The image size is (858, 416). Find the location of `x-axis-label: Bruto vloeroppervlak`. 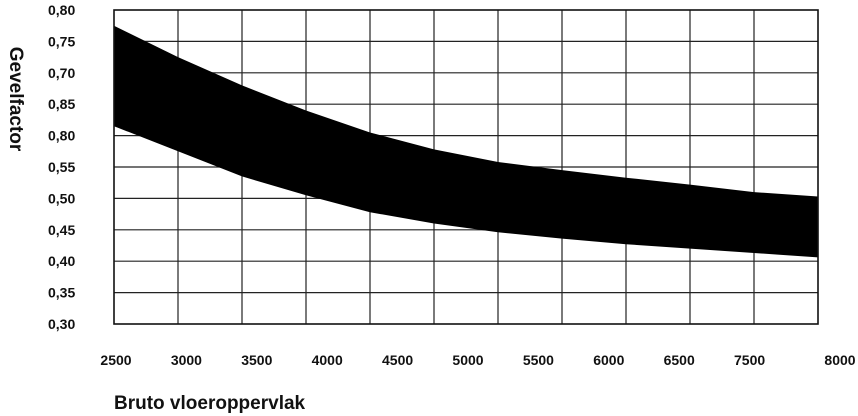

x-axis-label: Bruto vloeroppervlak is located at coordinates (210, 403).